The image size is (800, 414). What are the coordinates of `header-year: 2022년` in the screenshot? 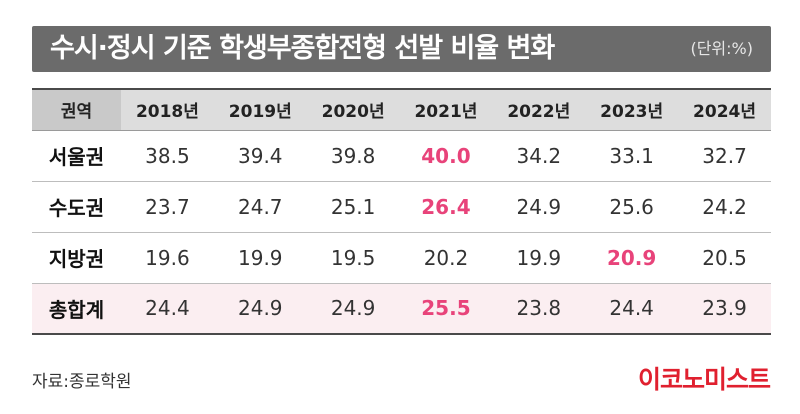 It's located at (539, 109).